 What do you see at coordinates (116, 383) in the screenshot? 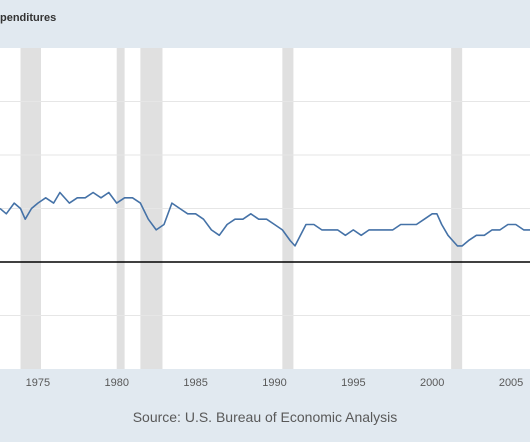
I see `x-tick-label: 1980` at bounding box center [116, 383].